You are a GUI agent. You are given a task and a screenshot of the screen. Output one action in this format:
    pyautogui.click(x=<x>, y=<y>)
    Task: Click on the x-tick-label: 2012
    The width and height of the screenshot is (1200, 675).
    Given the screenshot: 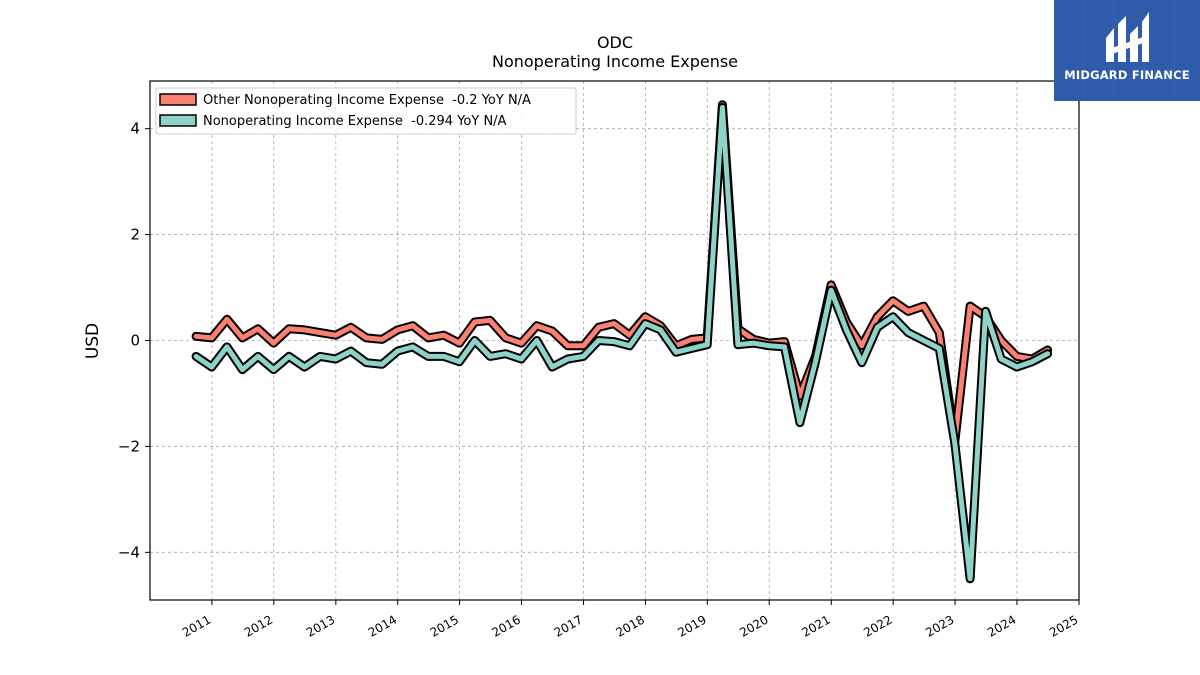 What is the action you would take?
    pyautogui.click(x=258, y=625)
    